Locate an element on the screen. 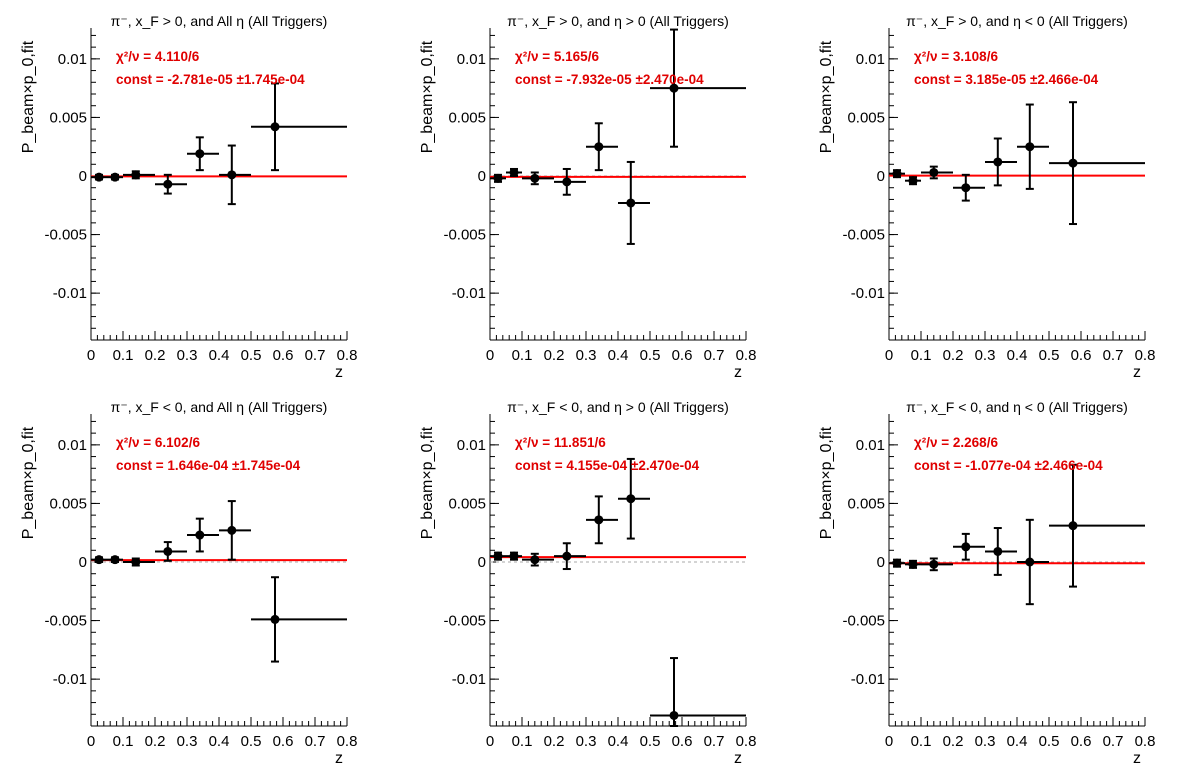  chart-title: π⁻, x_F > 0, and η < 0 (All Triggers) is located at coordinates (1017, 21).